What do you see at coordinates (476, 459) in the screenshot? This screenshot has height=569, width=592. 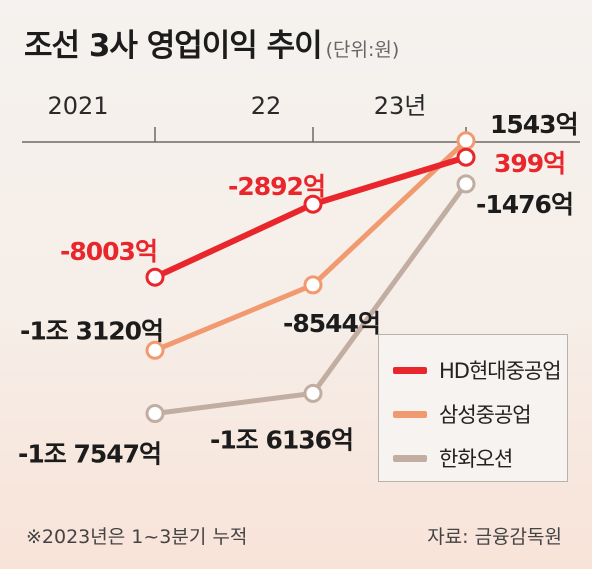 I see `legend-label-hanwha: 한화오션` at bounding box center [476, 459].